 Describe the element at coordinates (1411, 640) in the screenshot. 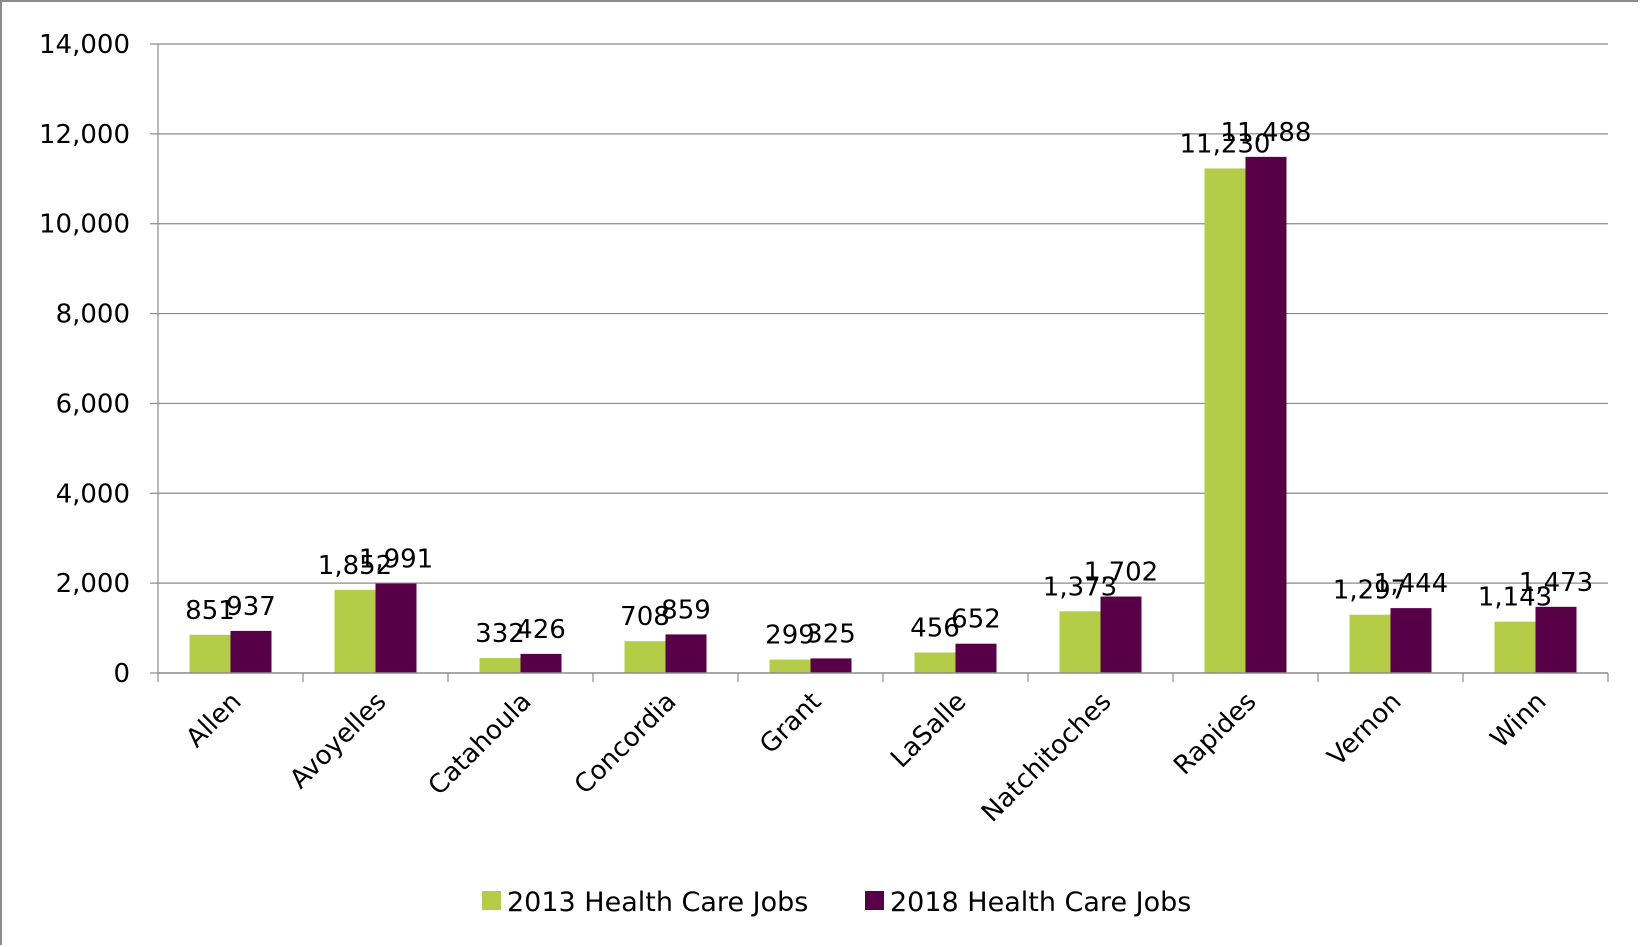

I see `bar-vernon-2018` at that location.